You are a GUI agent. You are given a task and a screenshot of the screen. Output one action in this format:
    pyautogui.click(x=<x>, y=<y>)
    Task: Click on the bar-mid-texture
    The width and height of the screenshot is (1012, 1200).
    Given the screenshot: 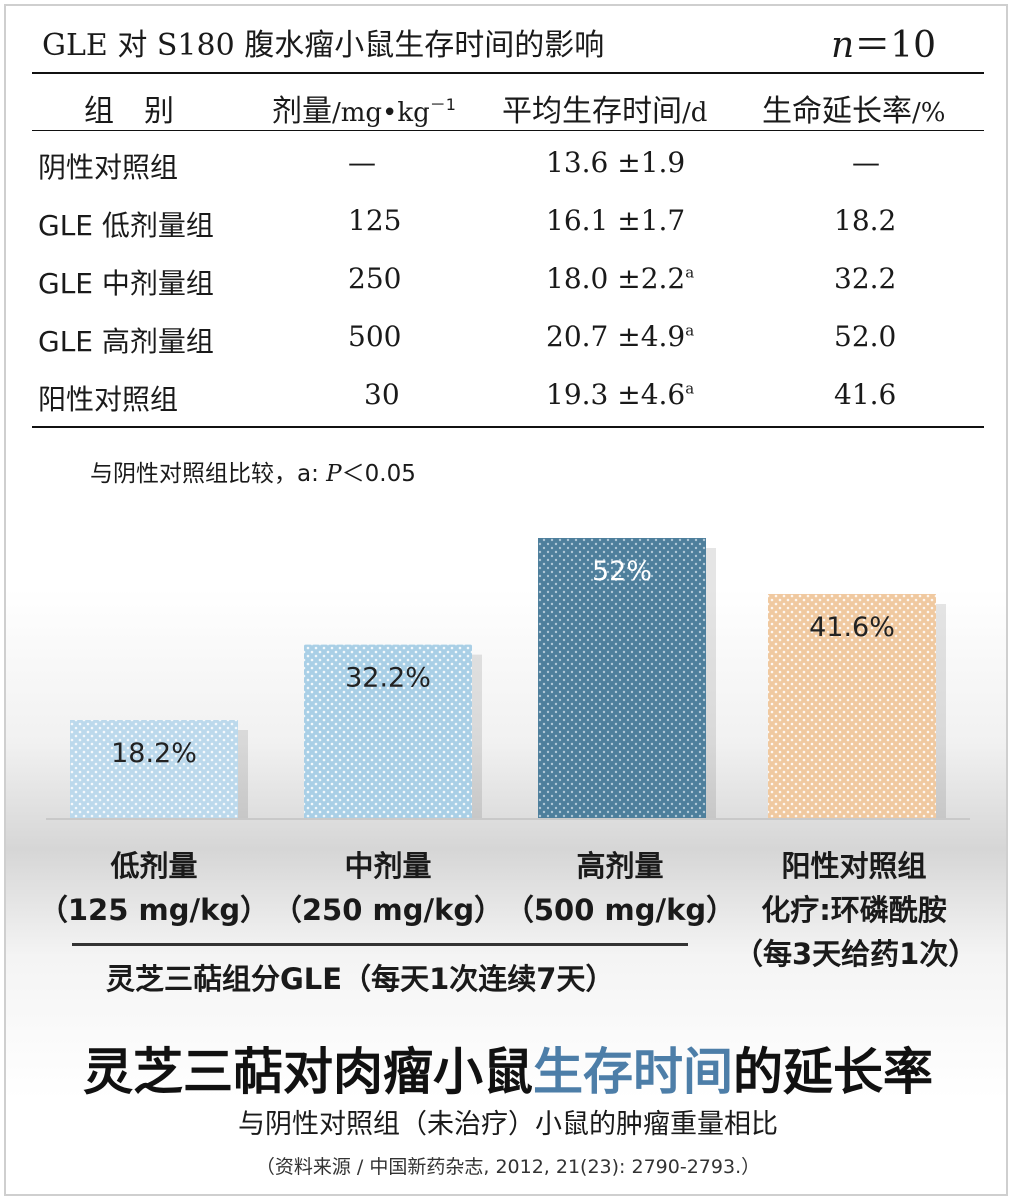 What is the action you would take?
    pyautogui.click(x=388, y=731)
    